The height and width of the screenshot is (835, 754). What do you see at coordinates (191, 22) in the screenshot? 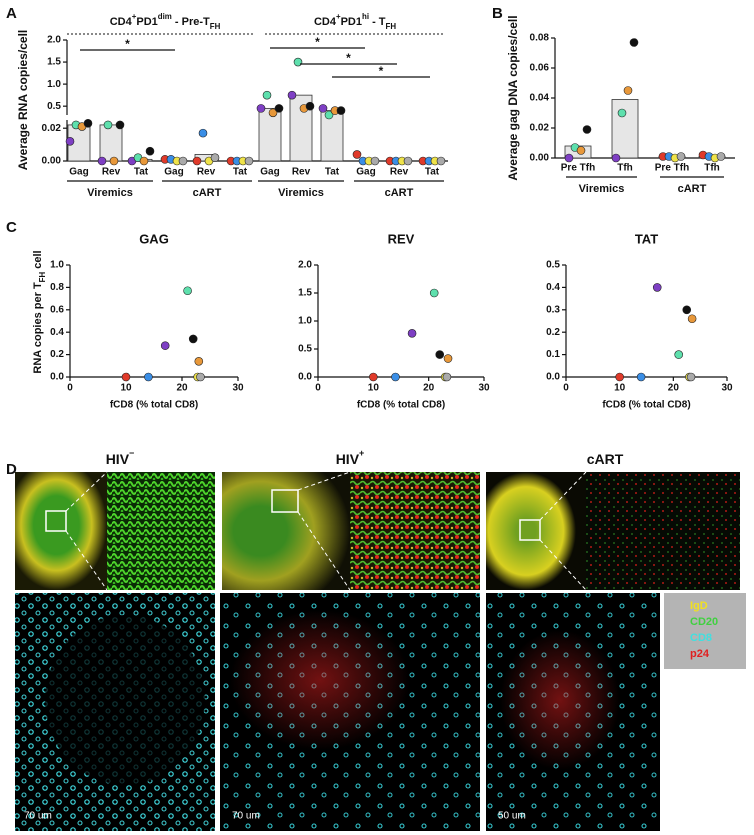
I see `group-header-part: - Pre-T` at bounding box center [191, 22].